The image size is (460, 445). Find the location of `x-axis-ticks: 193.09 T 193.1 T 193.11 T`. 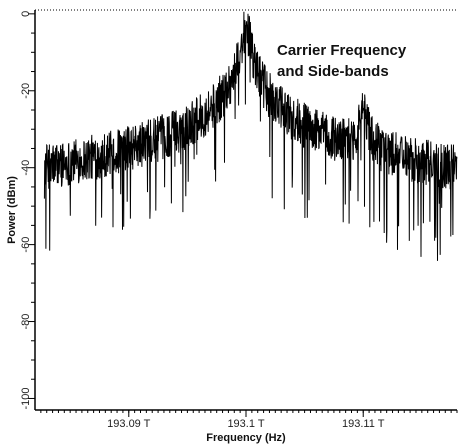

x-axis-ticks: 193.09 T 193.1 T 193.11 T is located at coordinates (249, 420).